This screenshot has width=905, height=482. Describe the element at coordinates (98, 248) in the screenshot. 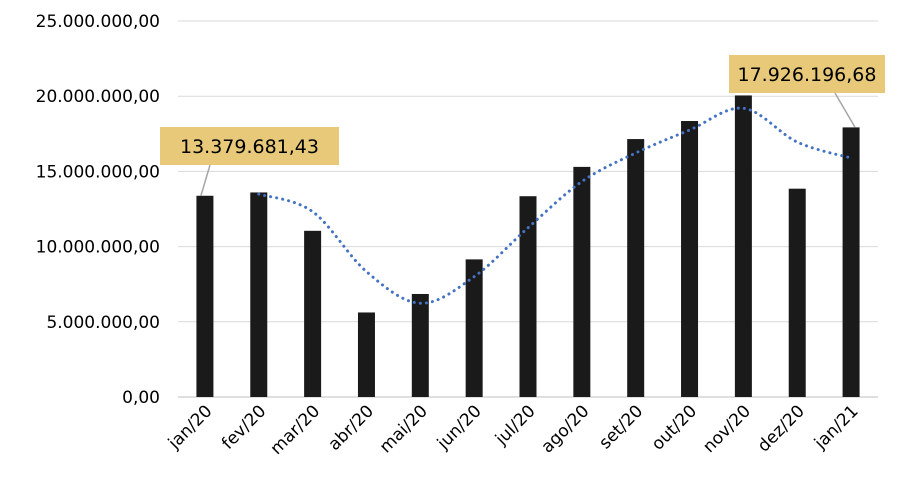

I see `y-tick-label: 10.000.000,00` at that location.